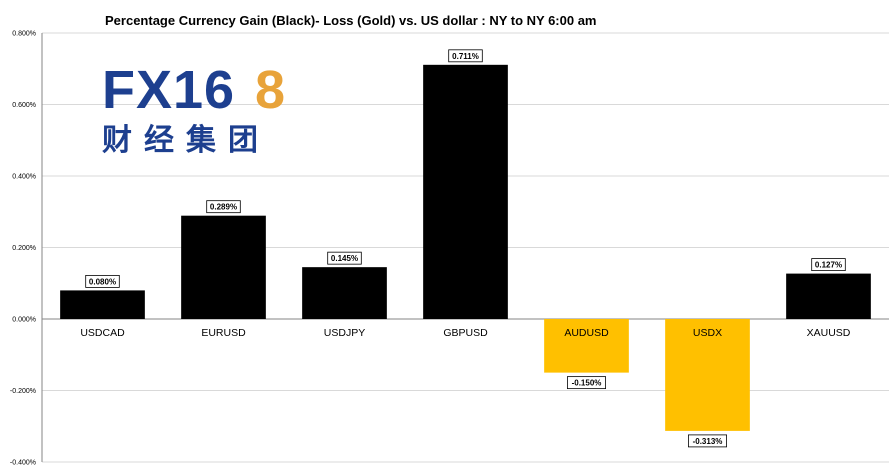 This screenshot has width=893, height=472. I want to click on y-tick-label: 0.400%, so click(24, 177).